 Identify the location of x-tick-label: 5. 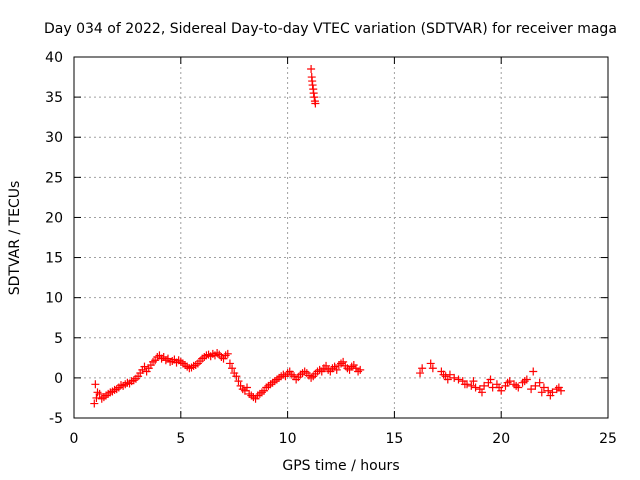
(180, 439).